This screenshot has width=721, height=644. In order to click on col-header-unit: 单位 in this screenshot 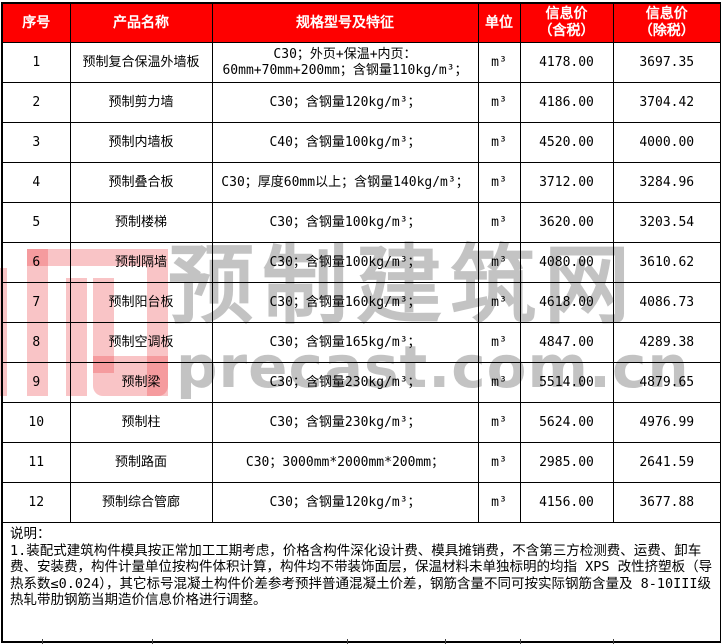, I will do `click(499, 22)`.